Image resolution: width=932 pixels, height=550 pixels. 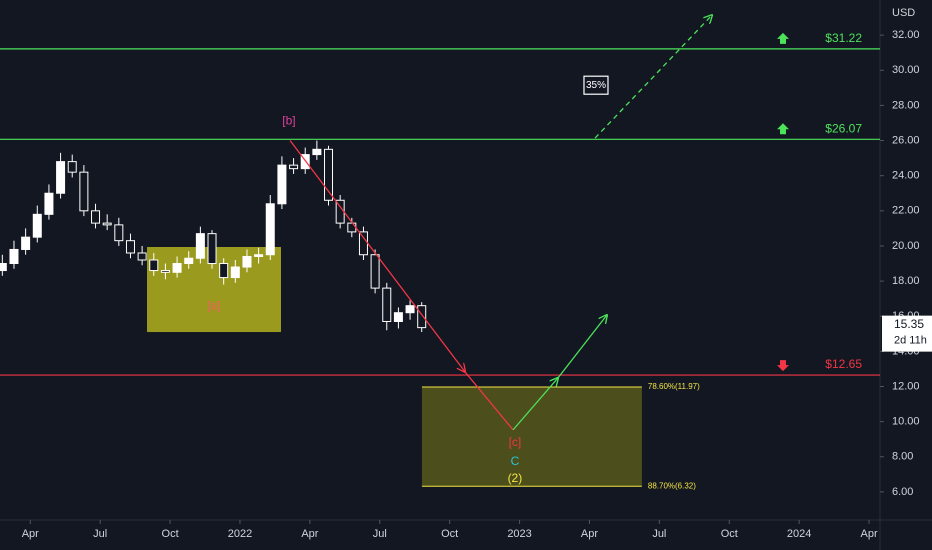 I want to click on y-tick-label: 22.00, so click(x=906, y=211).